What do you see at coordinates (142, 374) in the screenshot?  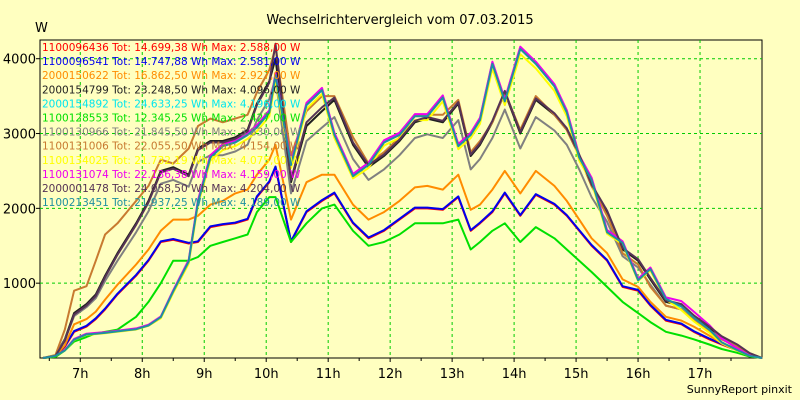 I see `x-tick-label: 8h` at bounding box center [142, 374].